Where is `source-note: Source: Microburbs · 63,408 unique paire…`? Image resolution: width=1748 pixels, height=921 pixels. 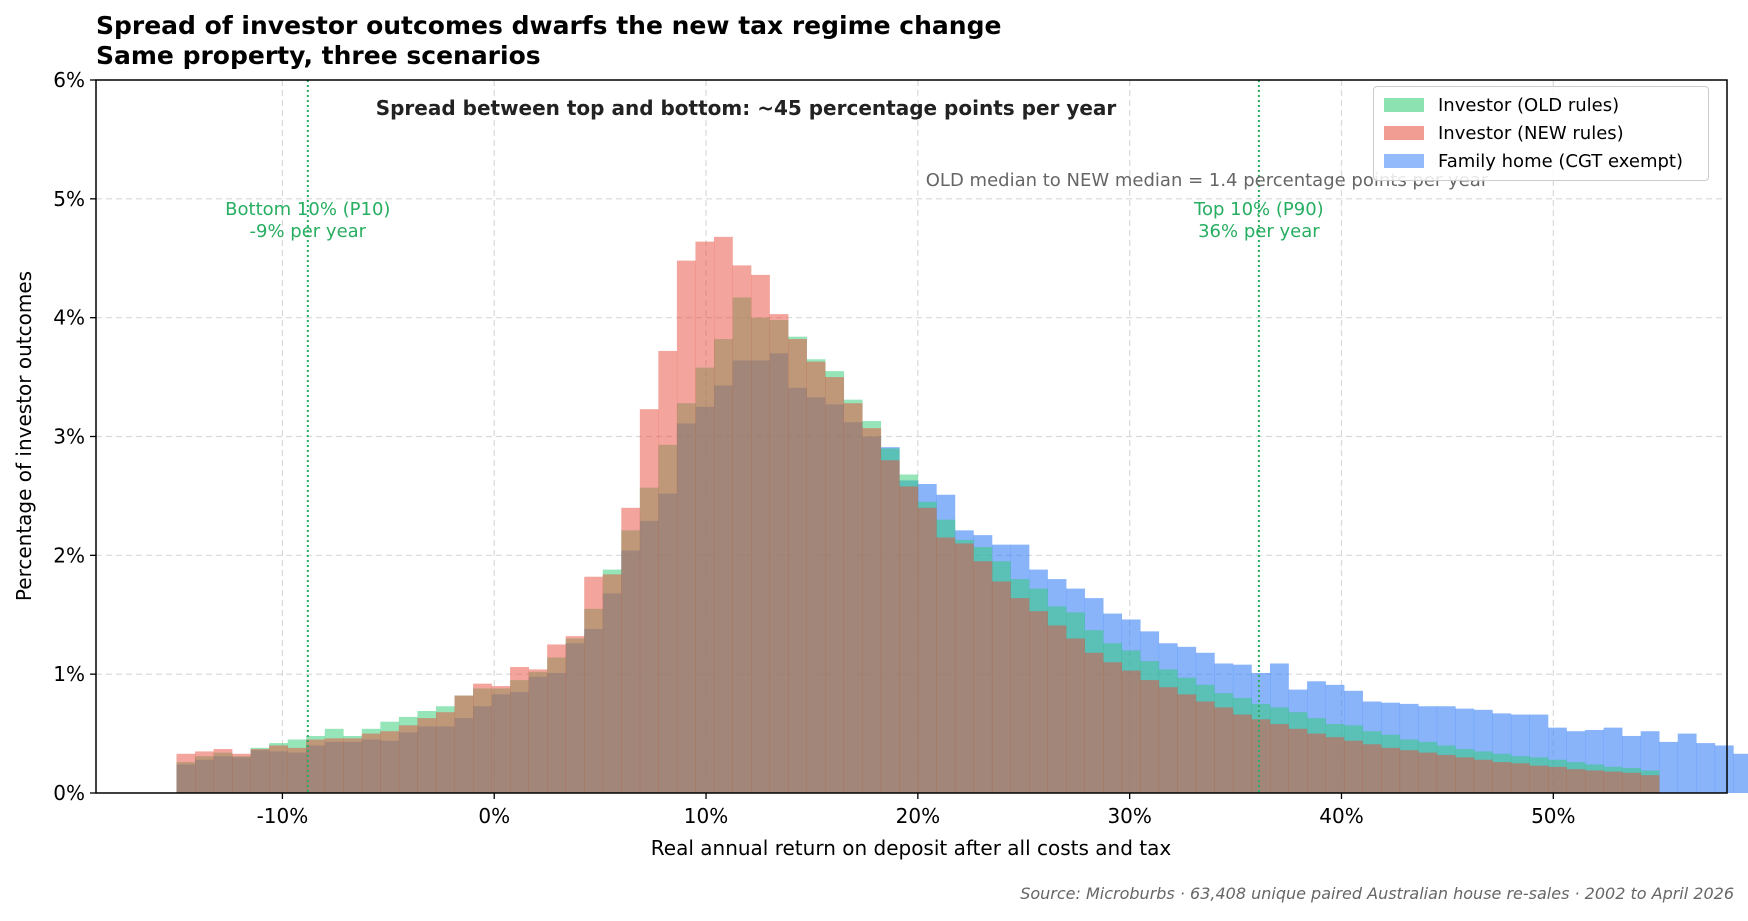 source-note: Source: Microburbs · 63,408 unique paire… is located at coordinates (1377, 893).